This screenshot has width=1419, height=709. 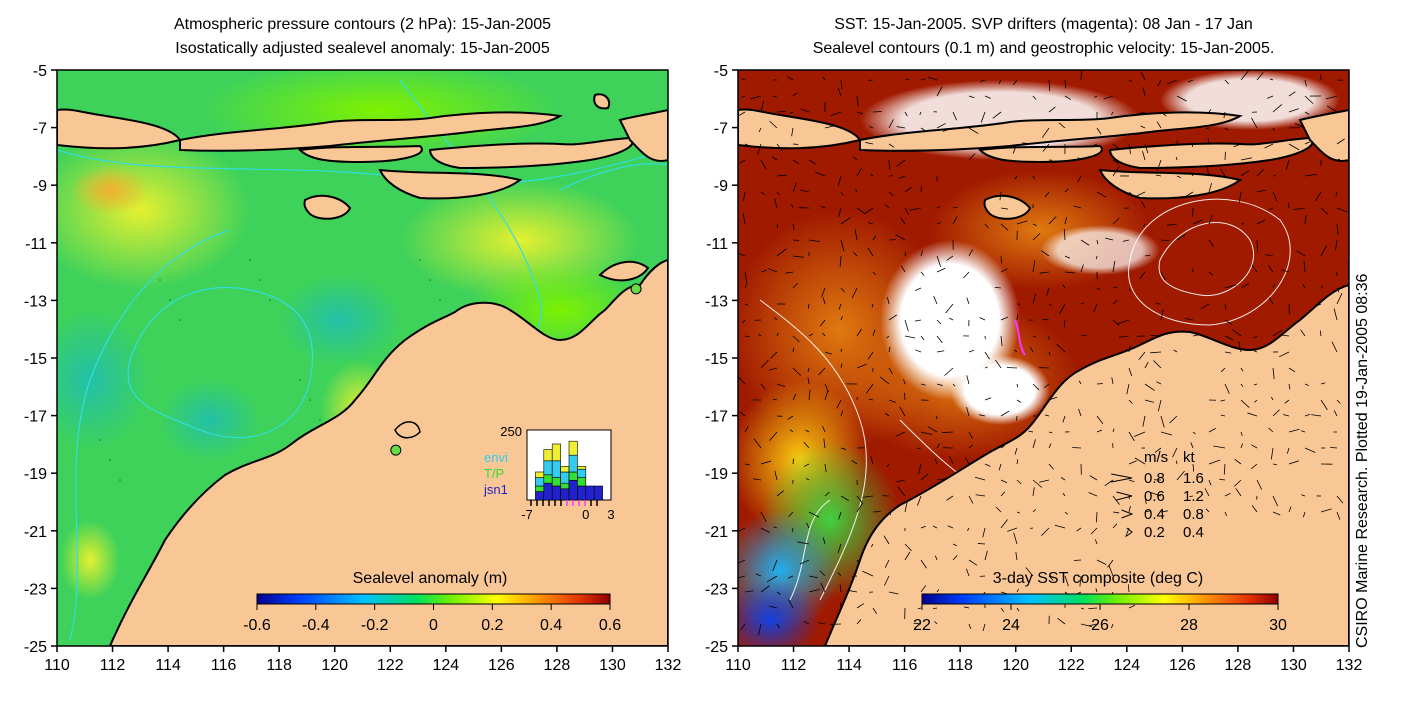 What do you see at coordinates (738, 665) in the screenshot?
I see `right-x-tick-label: 110` at bounding box center [738, 665].